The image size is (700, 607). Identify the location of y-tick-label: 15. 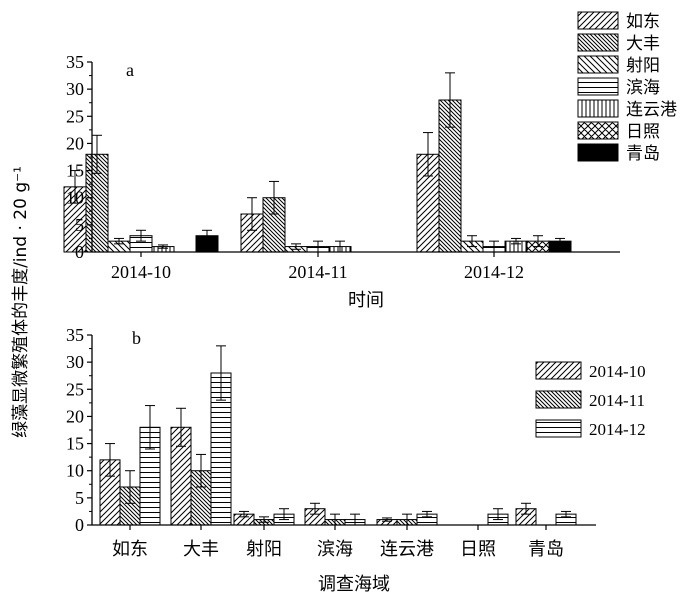
(75, 444).